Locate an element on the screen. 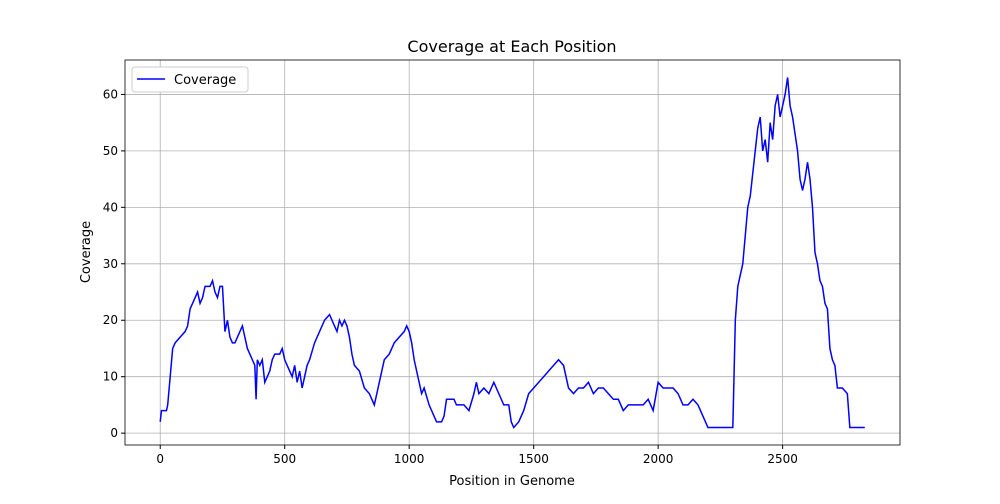  y-axis-label: Coverage is located at coordinates (86, 252).